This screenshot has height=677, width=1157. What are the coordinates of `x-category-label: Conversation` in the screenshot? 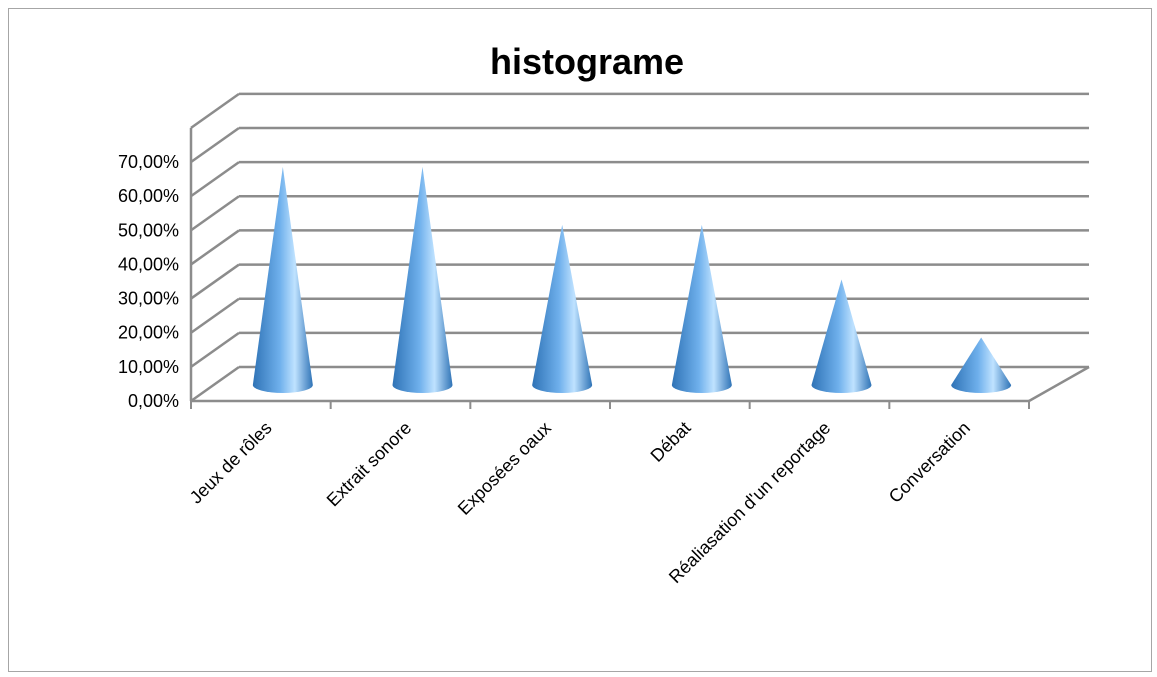 It's located at (929, 462).